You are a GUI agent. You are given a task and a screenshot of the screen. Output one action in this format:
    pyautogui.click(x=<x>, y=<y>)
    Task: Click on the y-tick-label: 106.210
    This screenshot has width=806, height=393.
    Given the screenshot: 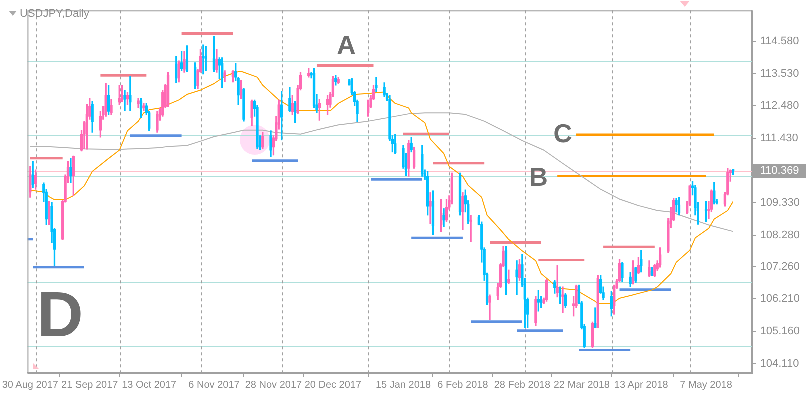 What is the action you would take?
    pyautogui.click(x=780, y=299)
    